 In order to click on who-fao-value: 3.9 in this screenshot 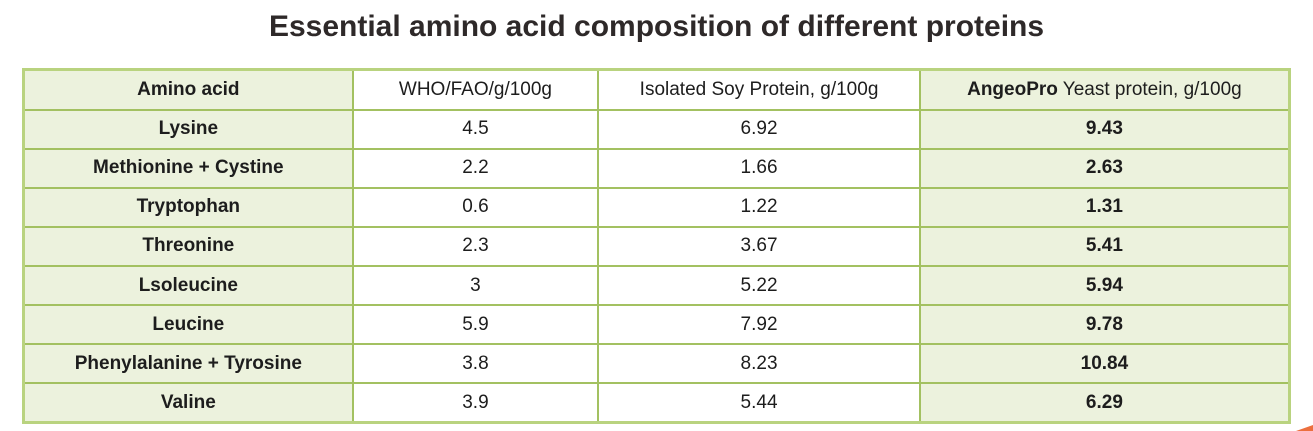, I will do `click(475, 403)`.